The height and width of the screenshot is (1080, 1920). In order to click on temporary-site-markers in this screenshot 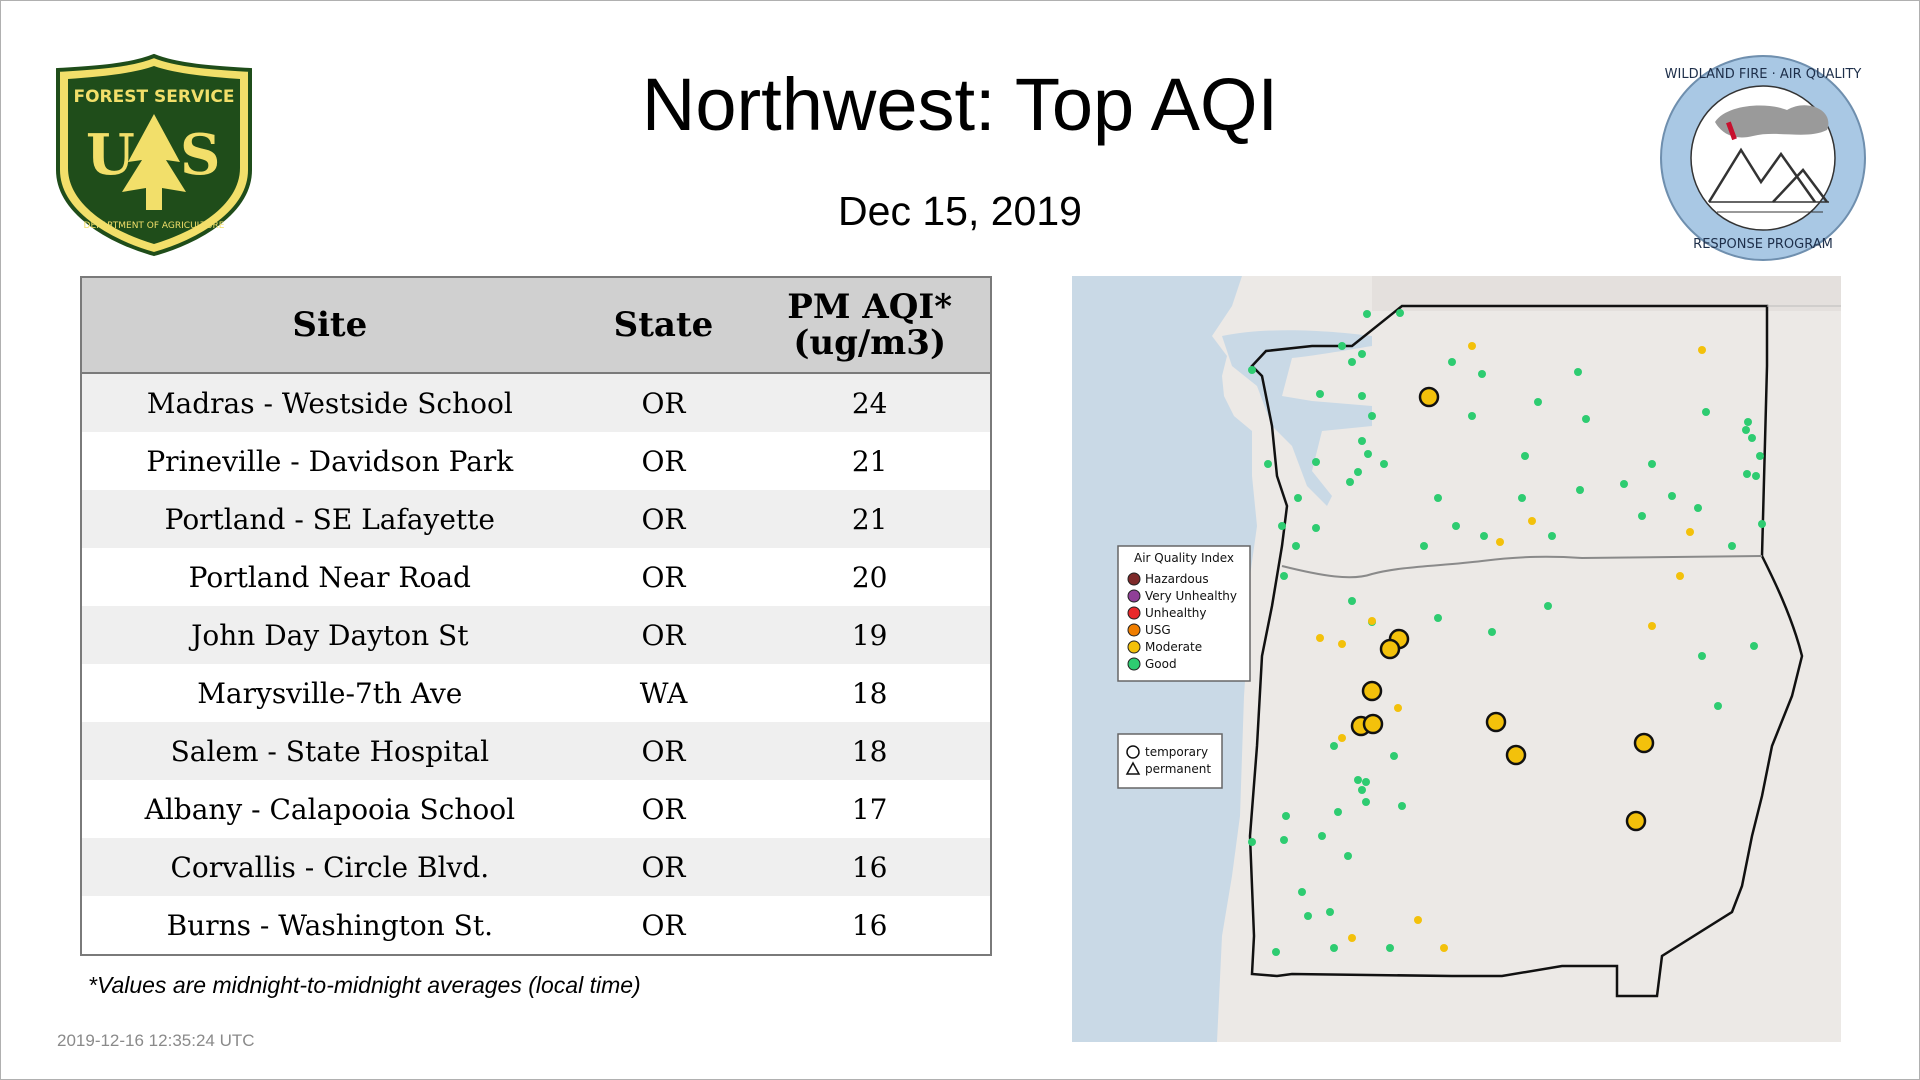, I will do `click(1502, 609)`.